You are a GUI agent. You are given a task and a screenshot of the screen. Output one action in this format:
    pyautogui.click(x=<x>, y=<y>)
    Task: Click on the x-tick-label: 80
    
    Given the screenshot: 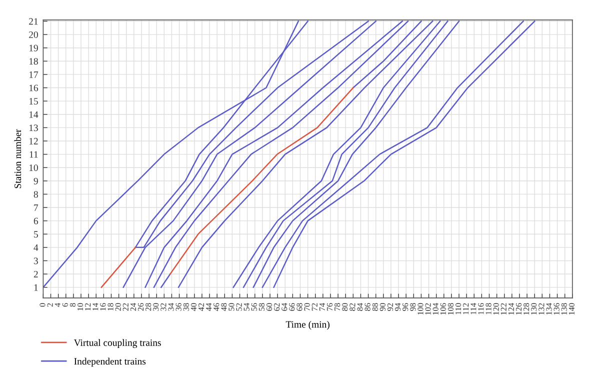 What is the action you would take?
    pyautogui.click(x=345, y=307)
    